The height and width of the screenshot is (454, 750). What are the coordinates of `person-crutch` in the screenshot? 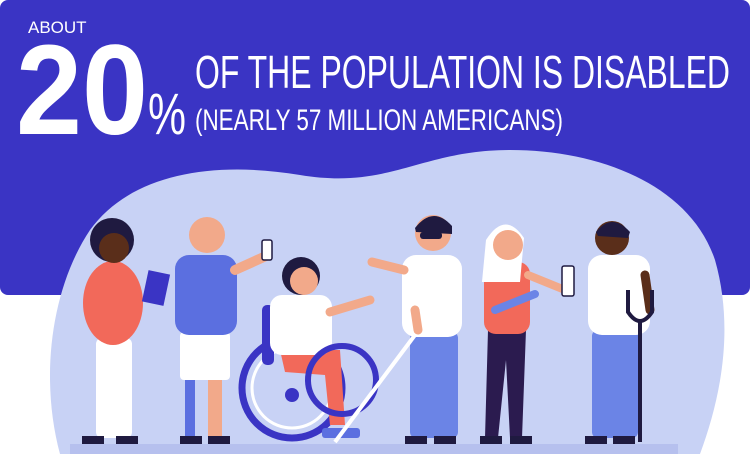 It's located at (620, 332).